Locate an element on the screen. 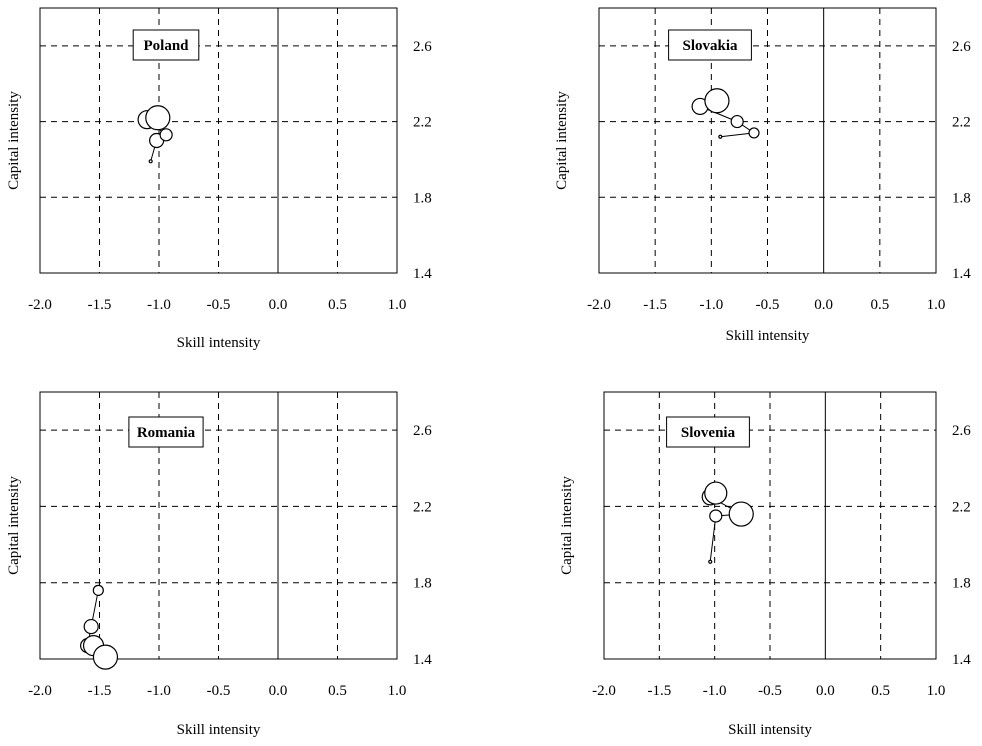  chart-title: Poland is located at coordinates (166, 46).